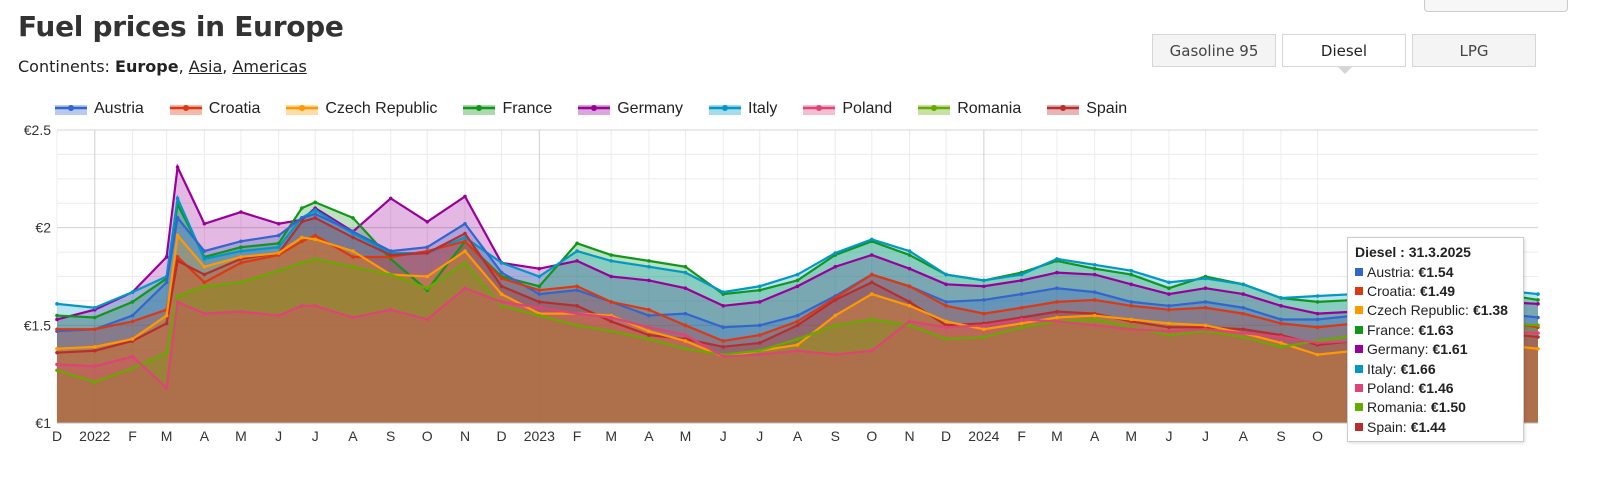 The height and width of the screenshot is (494, 1600). I want to click on continent-americas-link: Americas, so click(269, 66).